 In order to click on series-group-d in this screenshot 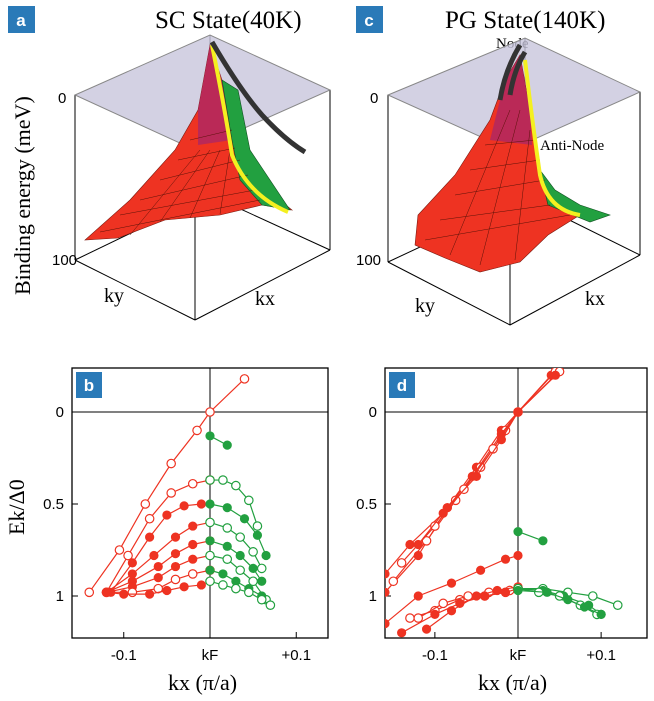, I will do `click(504, 503)`.